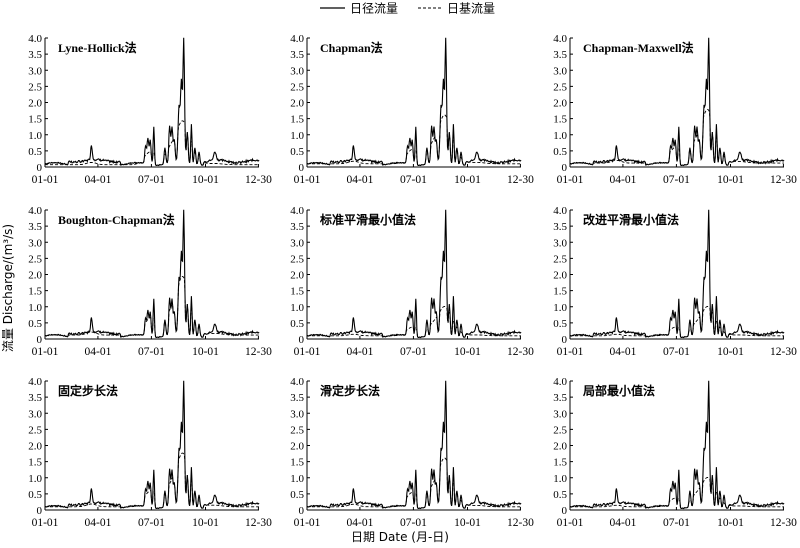 The height and width of the screenshot is (548, 800). I want to click on panel-title: Chapman-Maxwell法, so click(638, 47).